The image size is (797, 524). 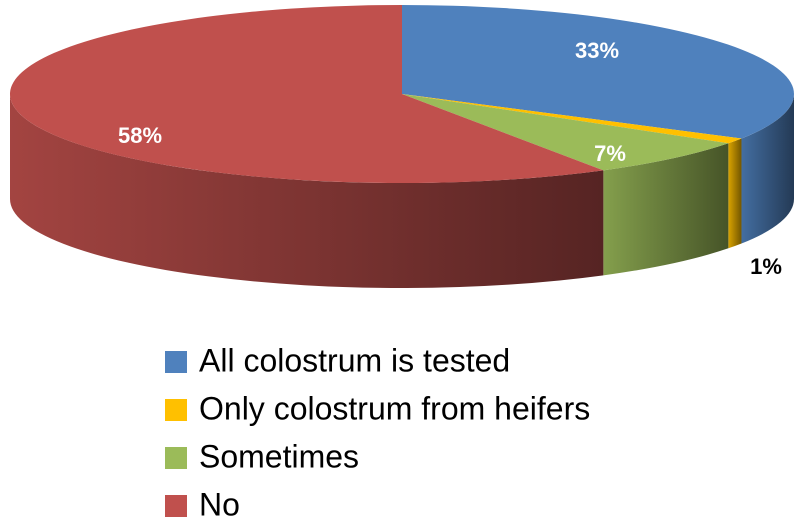 What do you see at coordinates (610, 153) in the screenshot?
I see `data-label: 7%` at bounding box center [610, 153].